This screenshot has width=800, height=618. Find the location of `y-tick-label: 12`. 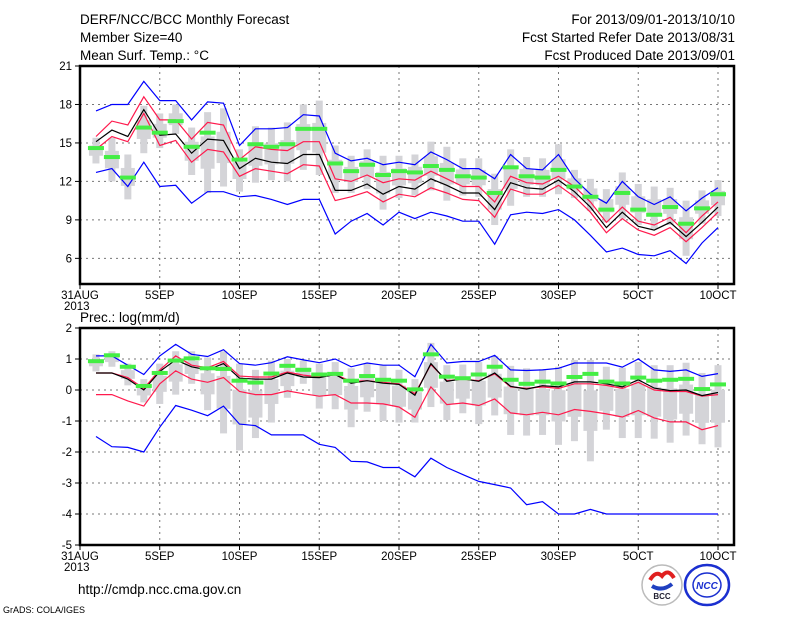

y-tick-label: 12 is located at coordinates (65, 182).